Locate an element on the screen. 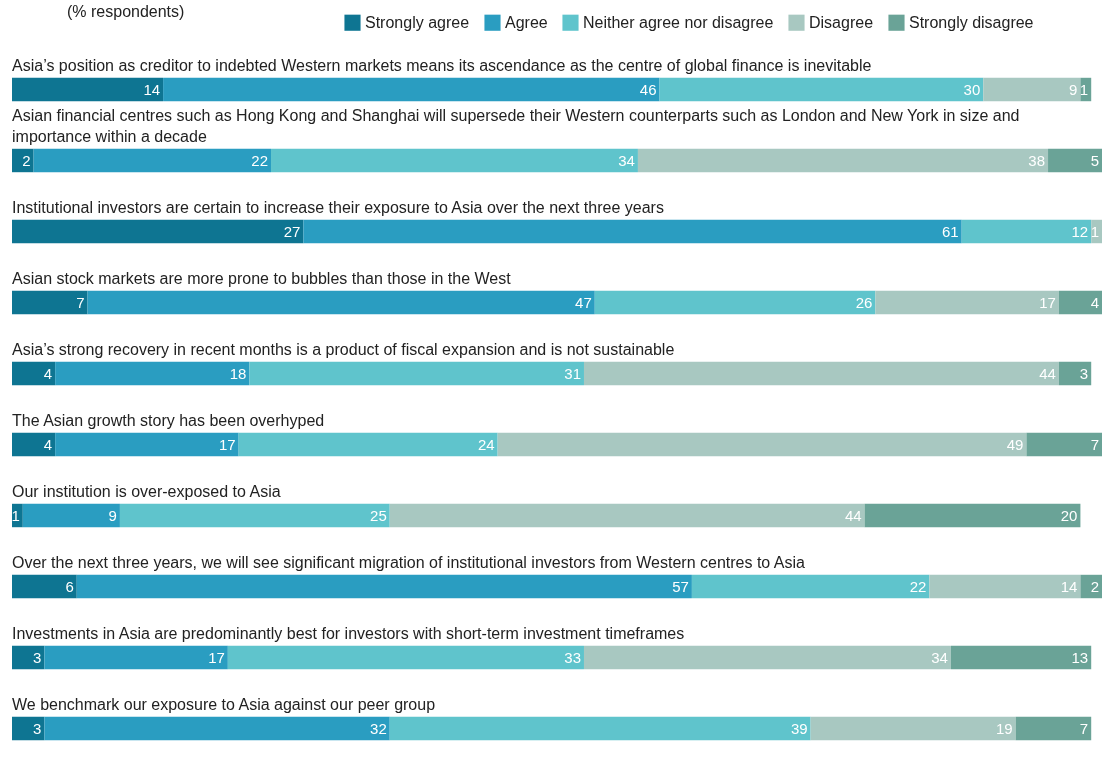 This screenshot has height=765, width=1105. data-label: 57 is located at coordinates (680, 586).